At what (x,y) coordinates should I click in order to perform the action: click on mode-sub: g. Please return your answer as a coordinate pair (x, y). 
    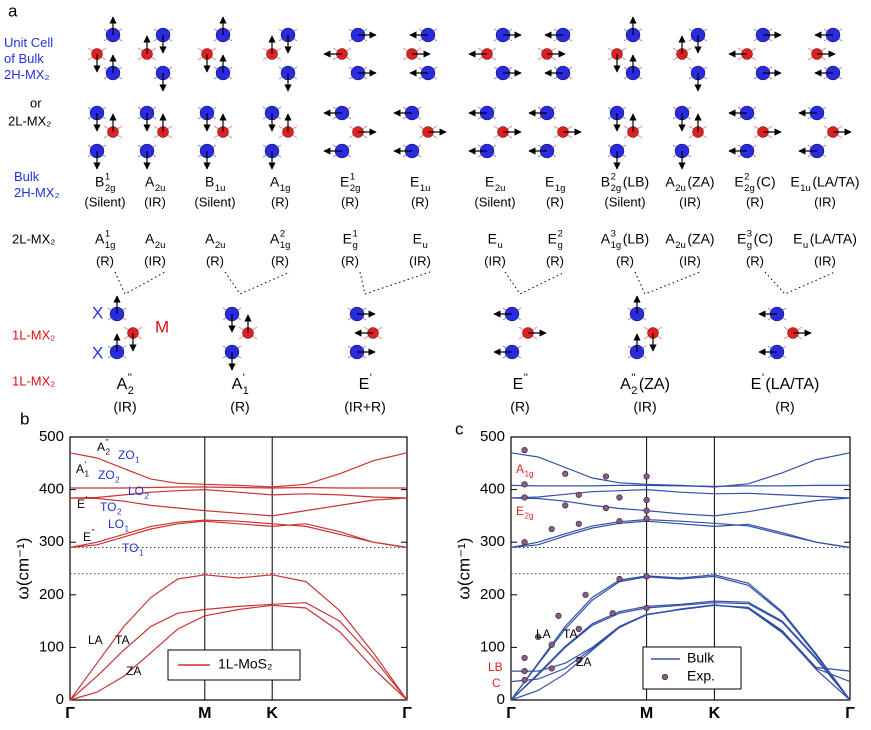
    Looking at the image, I should click on (560, 245).